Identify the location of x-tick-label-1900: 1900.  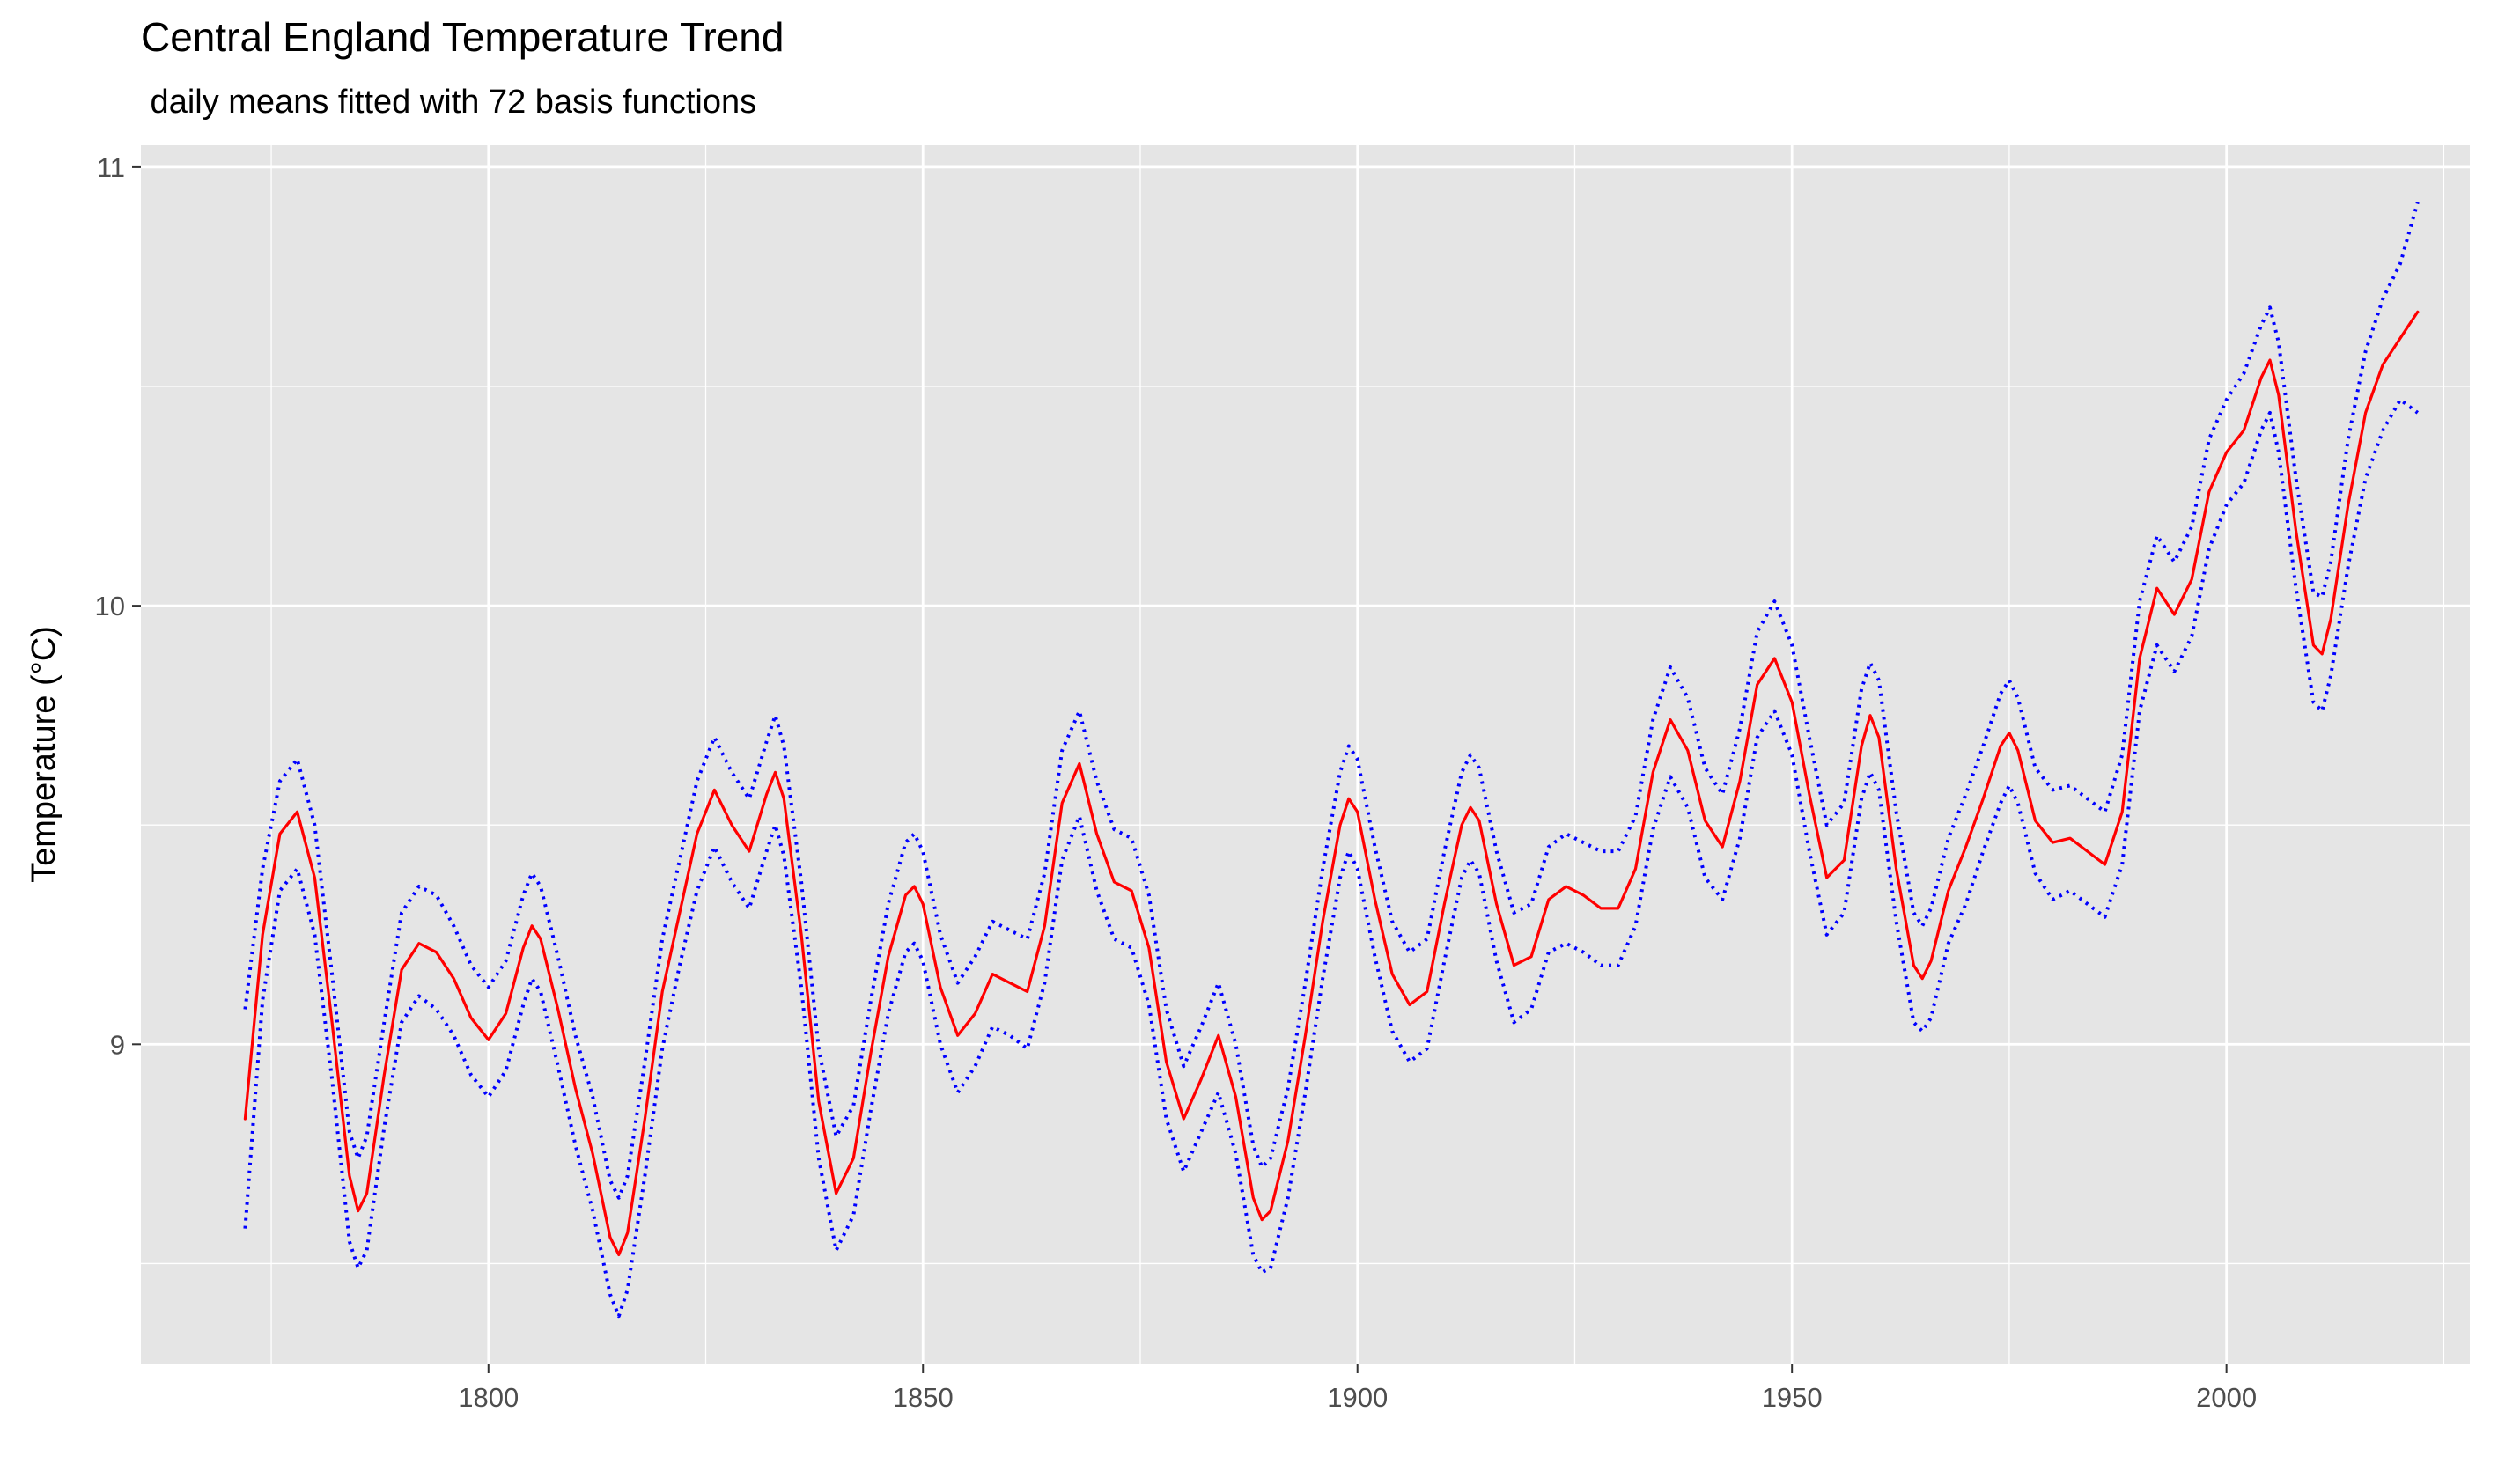
(1357, 1397).